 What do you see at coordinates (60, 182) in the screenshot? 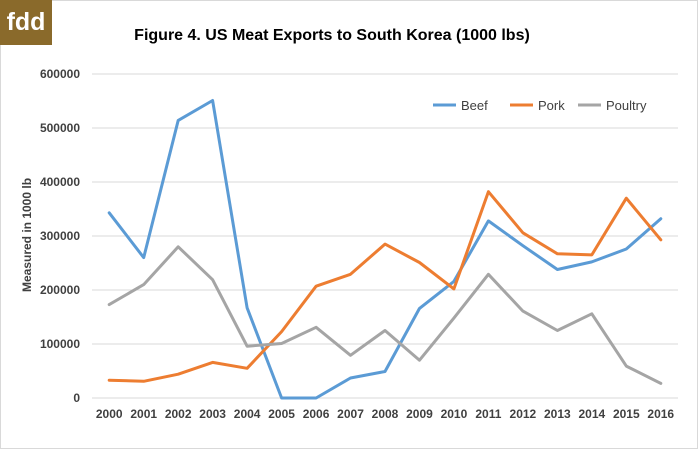
I see `y-tick-label: 400000` at bounding box center [60, 182].